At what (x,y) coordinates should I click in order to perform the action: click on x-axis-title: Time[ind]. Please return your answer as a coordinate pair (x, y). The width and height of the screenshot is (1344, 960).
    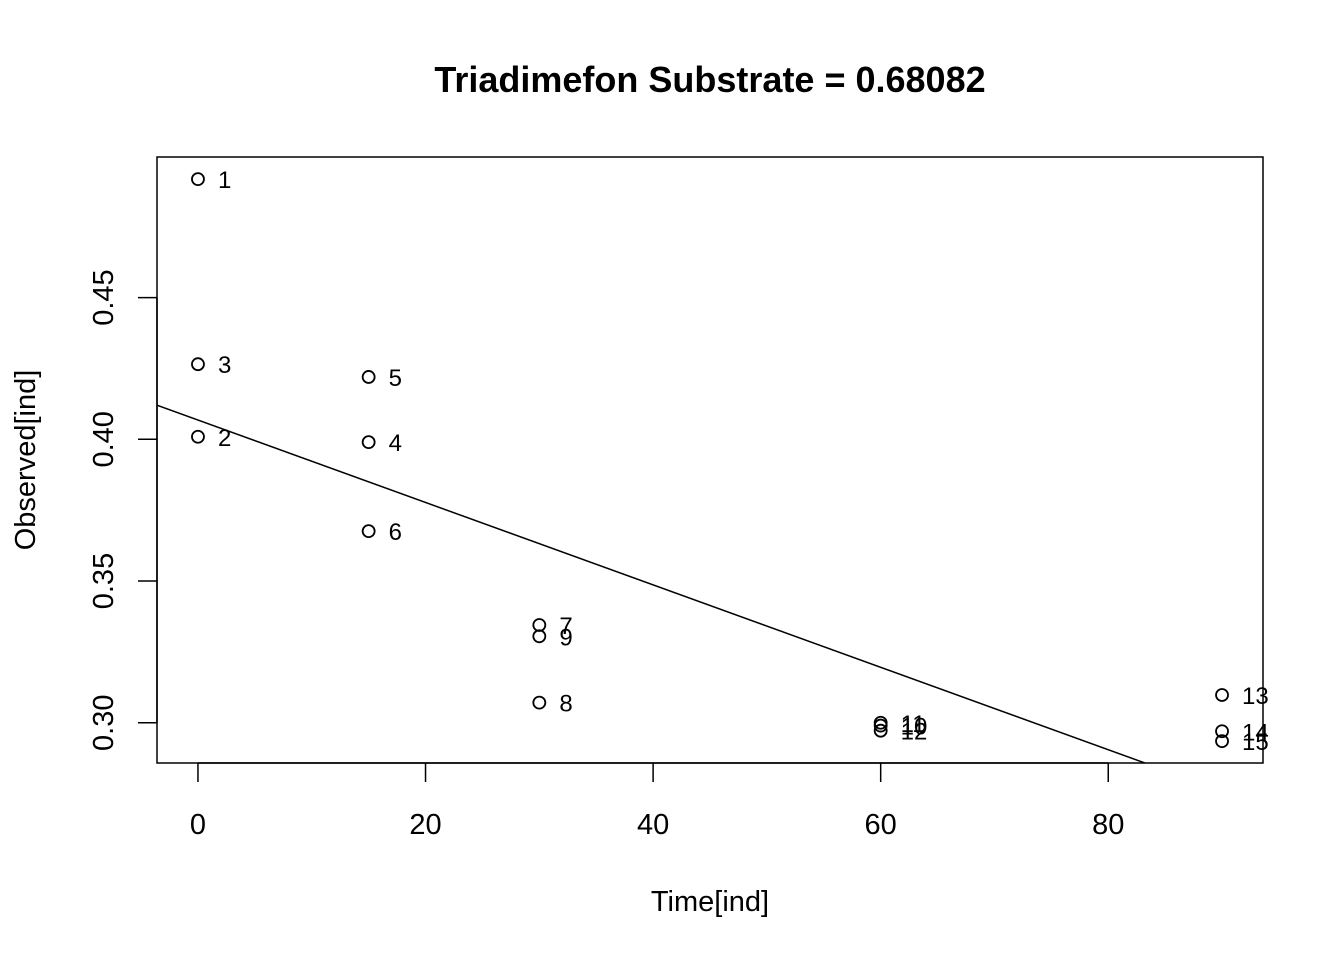
    Looking at the image, I should click on (710, 902).